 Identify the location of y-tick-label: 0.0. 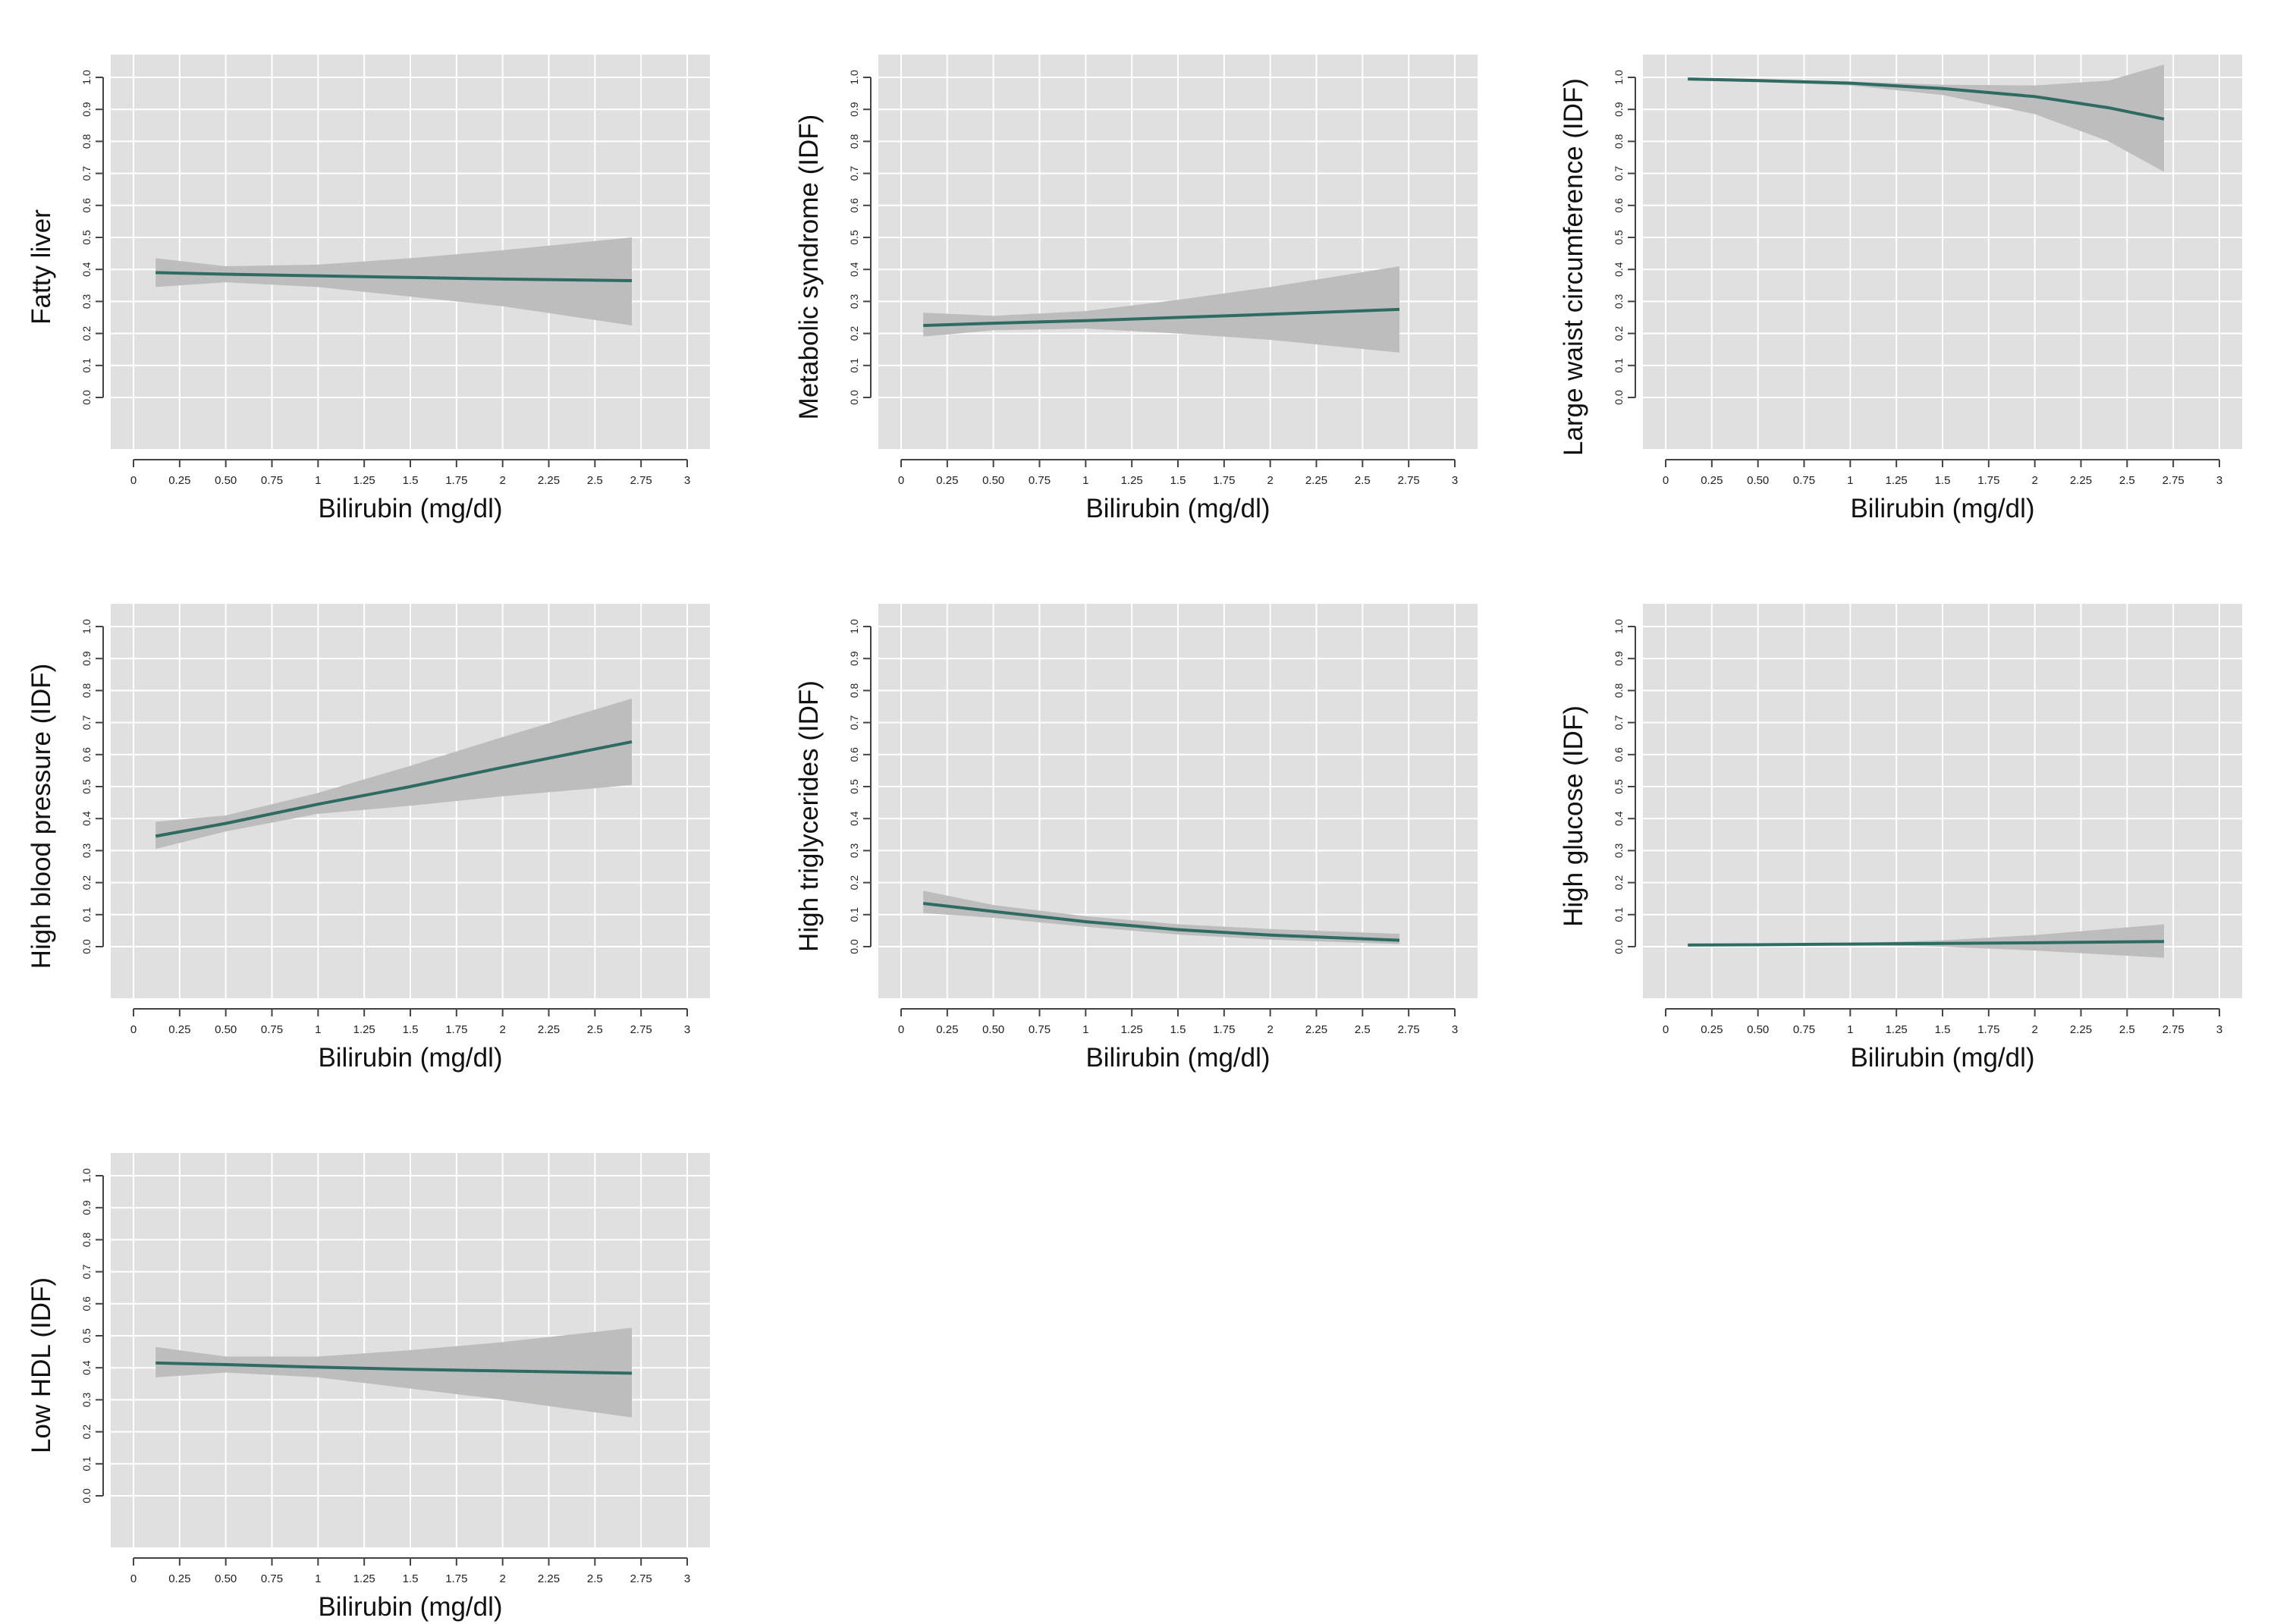
(1619, 946).